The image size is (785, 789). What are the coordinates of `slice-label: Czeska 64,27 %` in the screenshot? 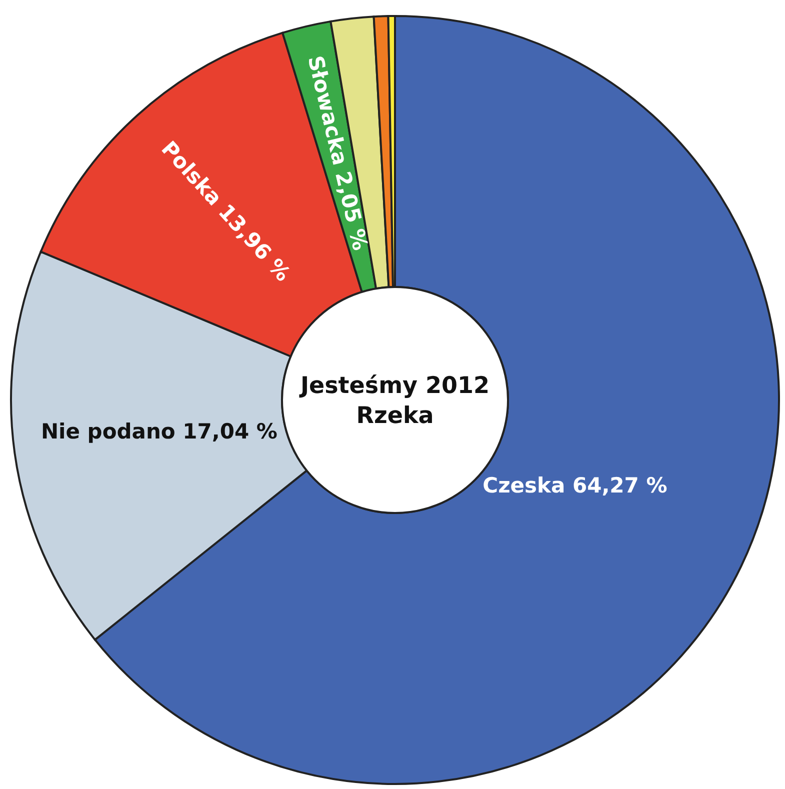 It's located at (575, 485).